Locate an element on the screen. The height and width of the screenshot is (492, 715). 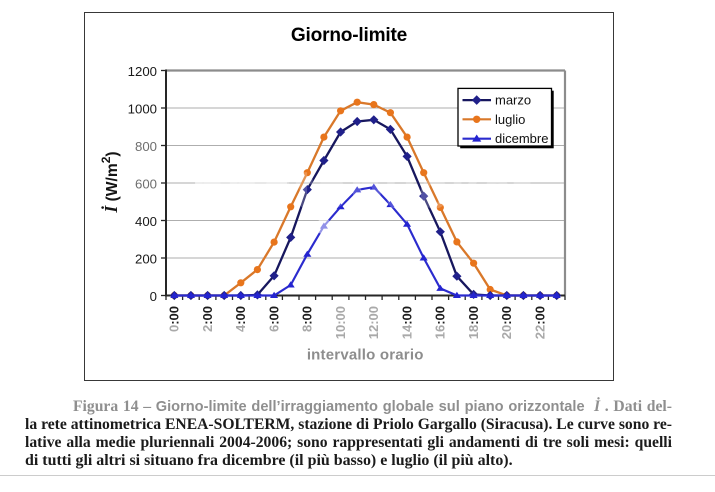
svg-text: intervallo orario is located at coordinates (365, 355).